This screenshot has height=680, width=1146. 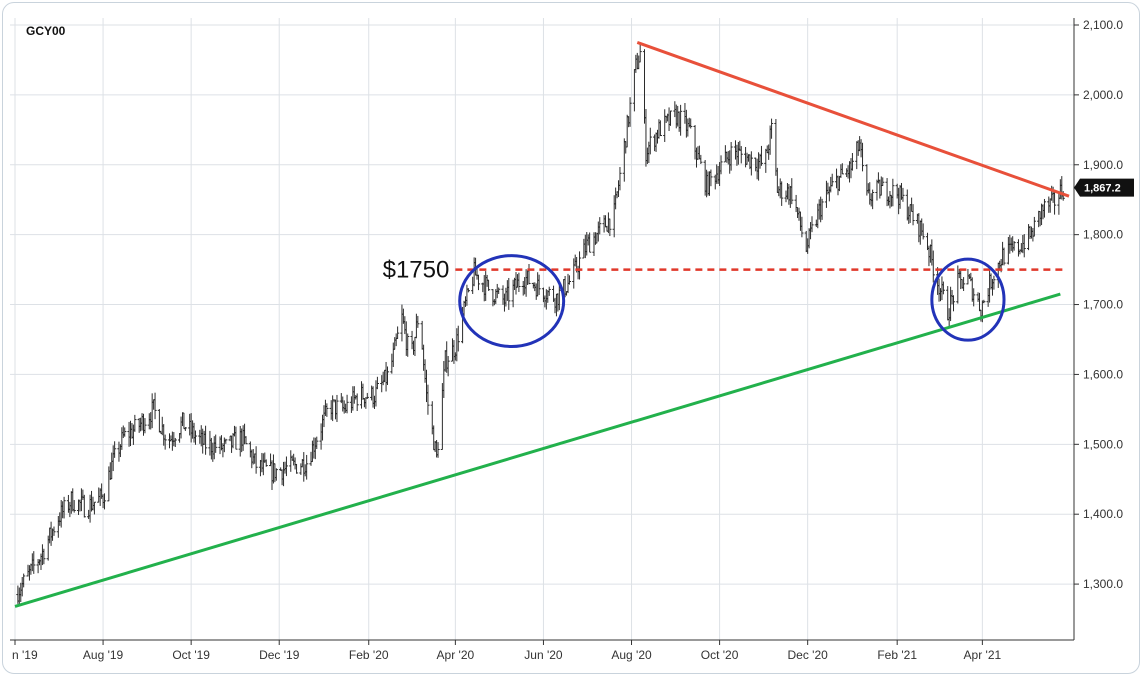 What do you see at coordinates (369, 655) in the screenshot?
I see `x-tick-label: Feb '20` at bounding box center [369, 655].